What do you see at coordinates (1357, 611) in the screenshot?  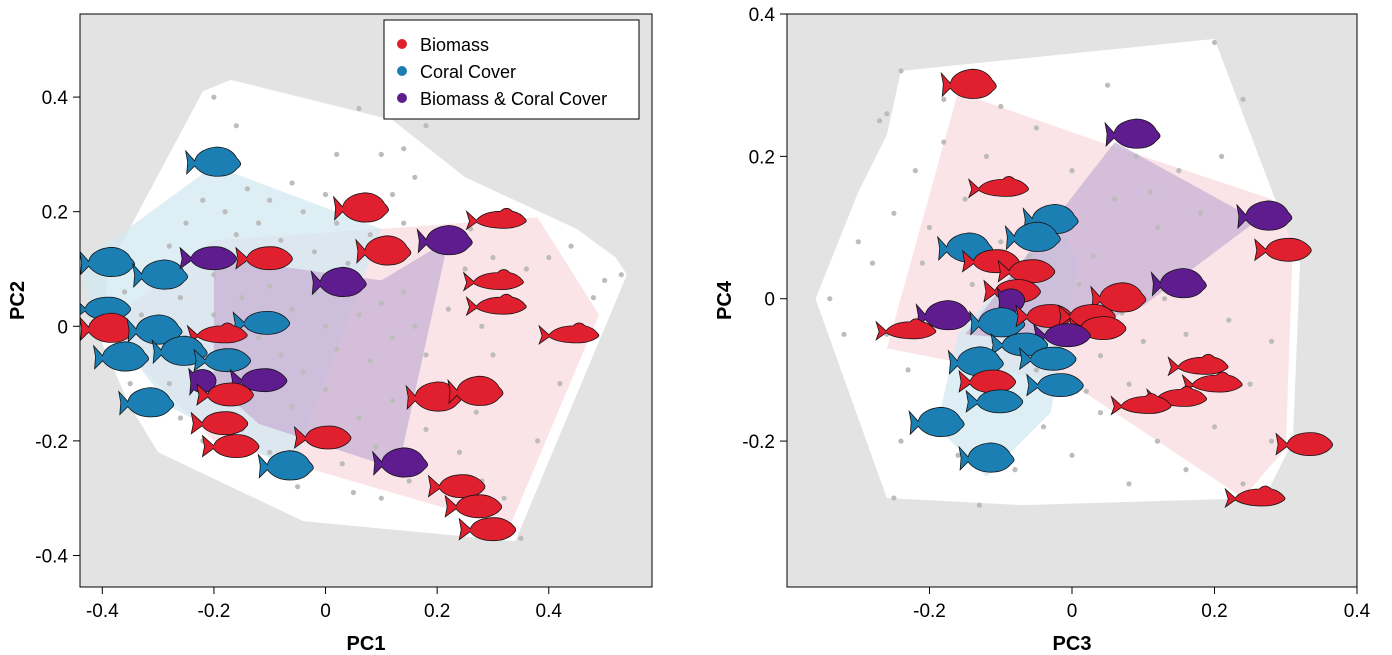 I see `x-tick-label: 0.4` at bounding box center [1357, 611].